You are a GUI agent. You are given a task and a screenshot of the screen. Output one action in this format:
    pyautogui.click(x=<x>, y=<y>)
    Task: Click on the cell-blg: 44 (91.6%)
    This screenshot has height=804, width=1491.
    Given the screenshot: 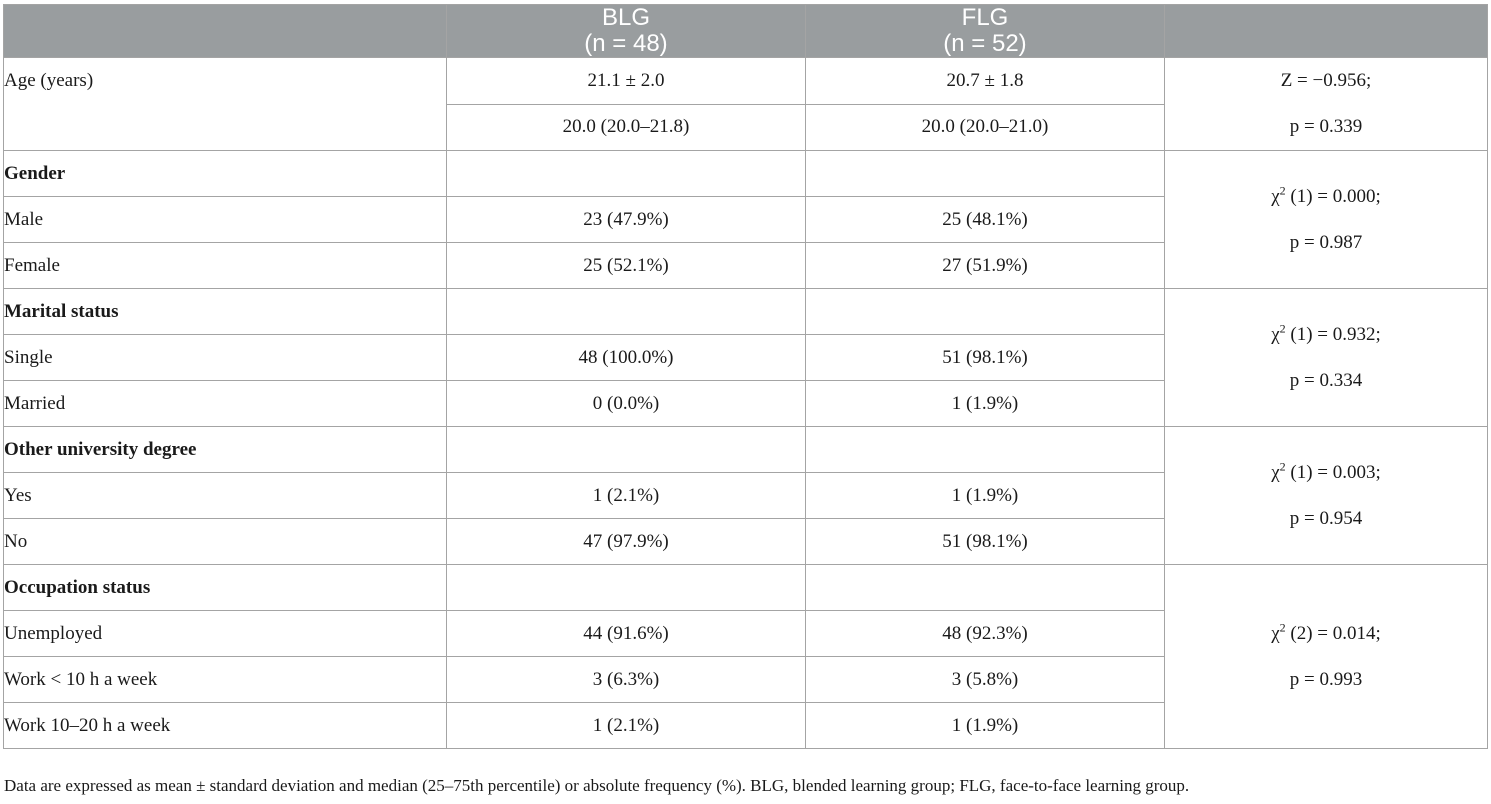 What is the action you would take?
    pyautogui.click(x=626, y=633)
    